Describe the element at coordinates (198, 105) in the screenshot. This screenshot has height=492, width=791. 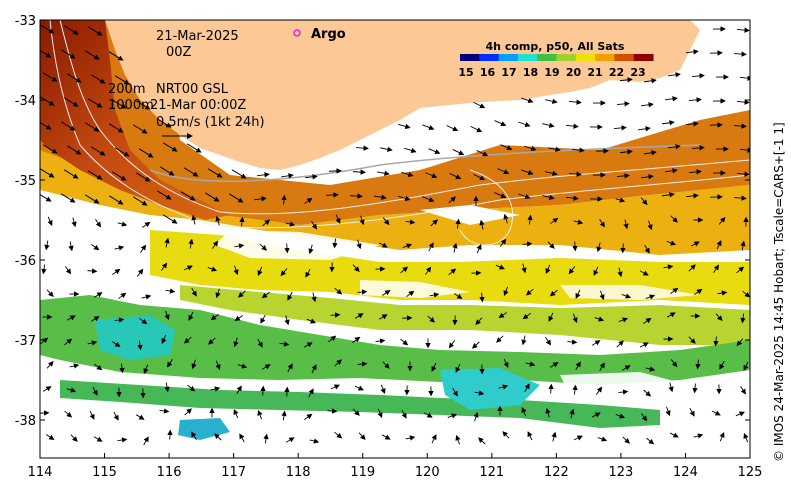
I see `analysis-time-label: 21-Mar 00:00Z` at that location.